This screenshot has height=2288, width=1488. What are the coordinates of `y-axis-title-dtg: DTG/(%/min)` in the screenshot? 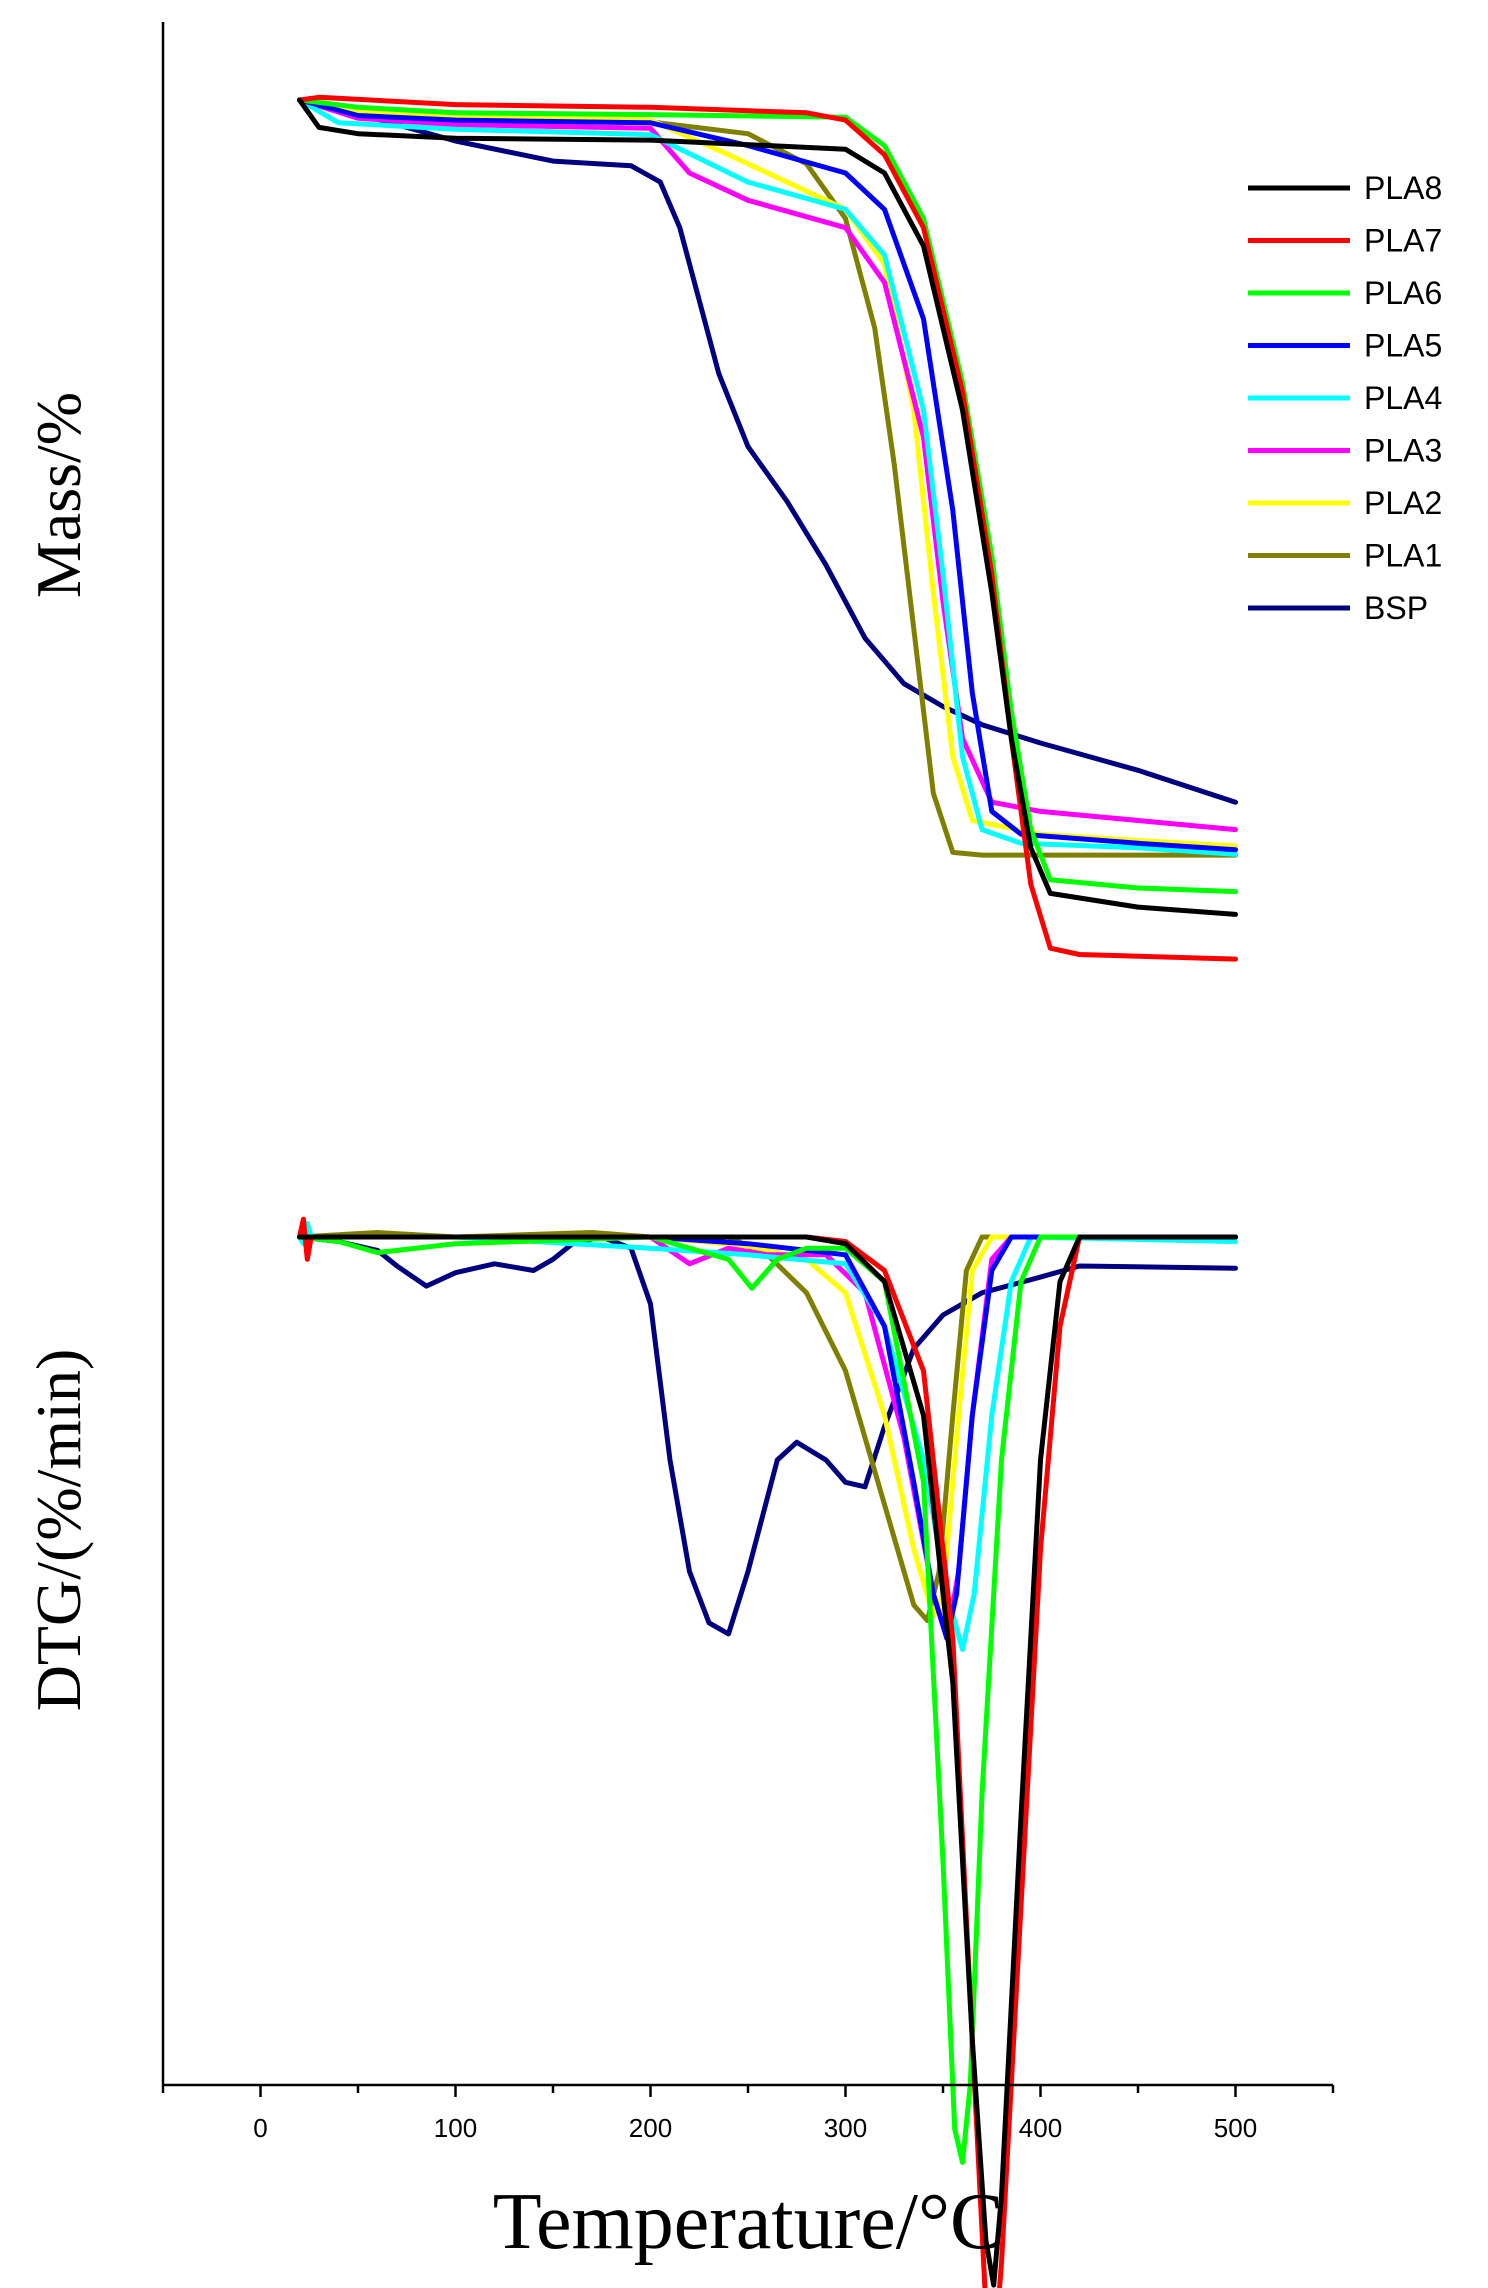 It's located at (58, 1530).